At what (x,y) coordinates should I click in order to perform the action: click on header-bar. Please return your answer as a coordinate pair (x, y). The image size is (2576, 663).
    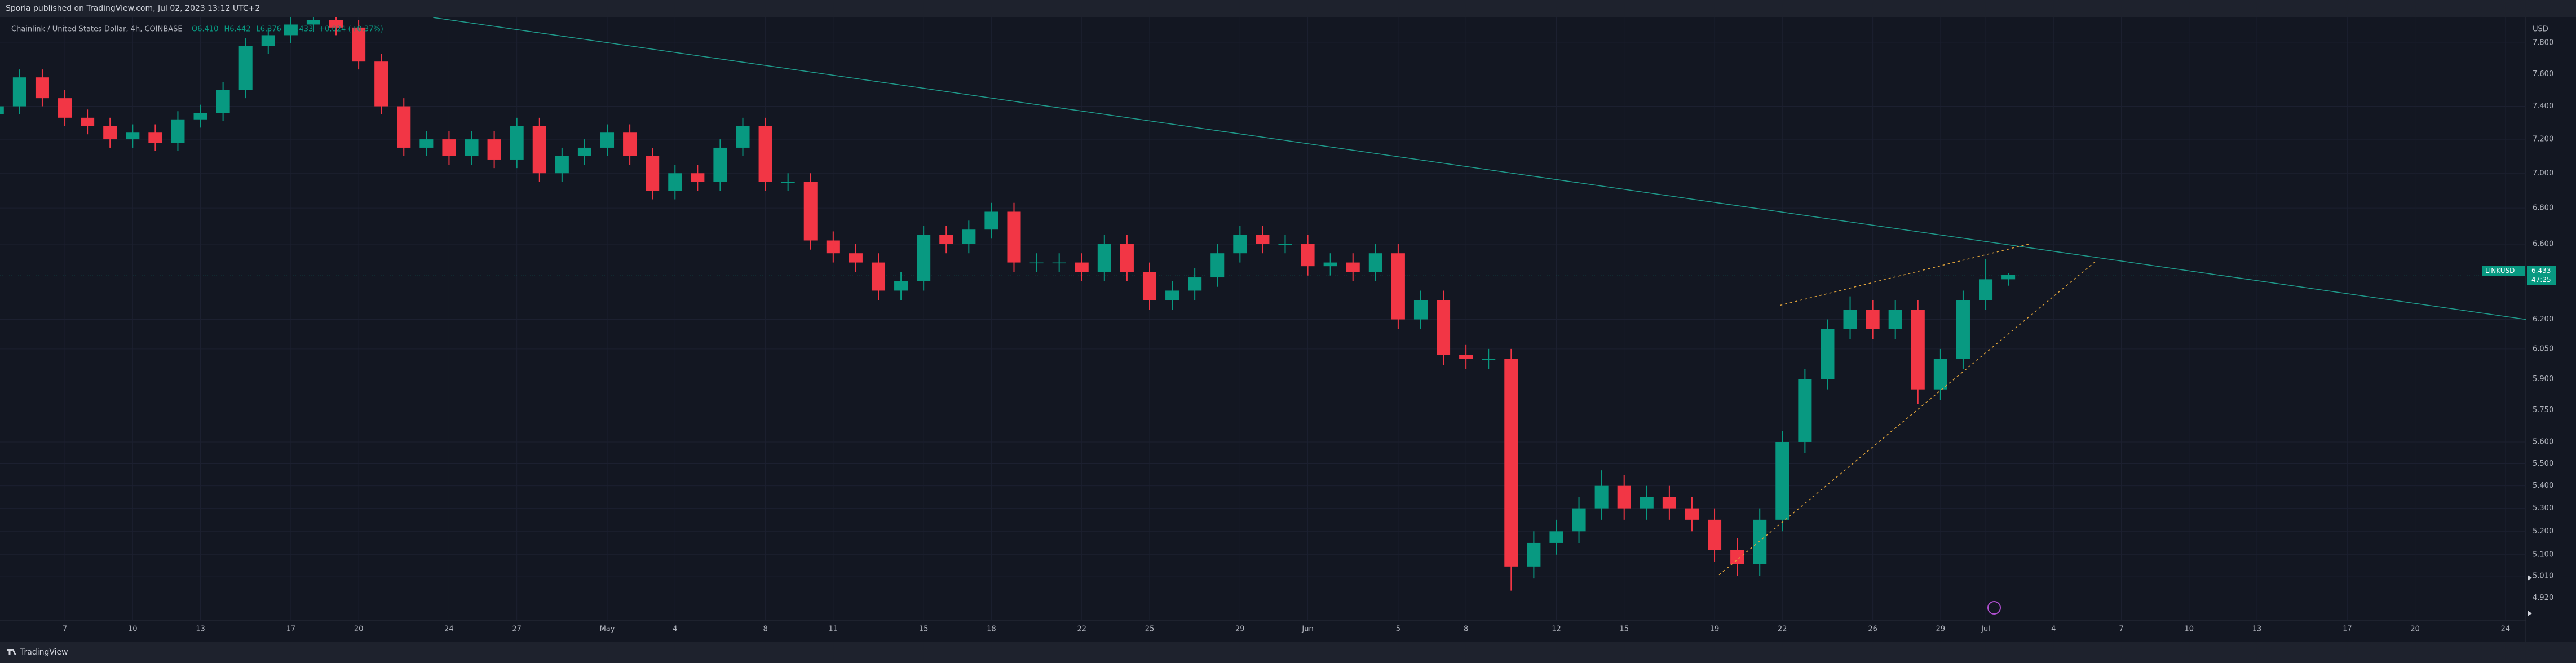
    Looking at the image, I should click on (1288, 8).